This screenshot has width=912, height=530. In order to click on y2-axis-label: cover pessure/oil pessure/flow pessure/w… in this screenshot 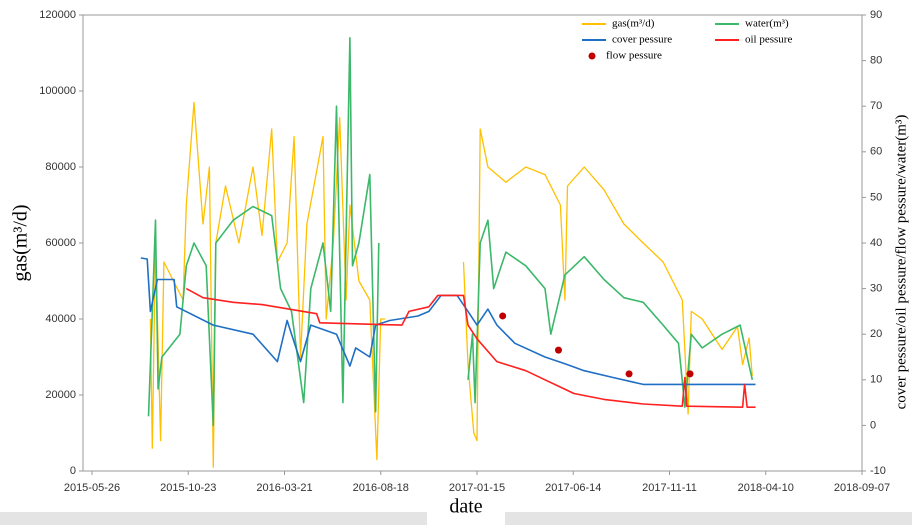, I will do `click(901, 262)`.